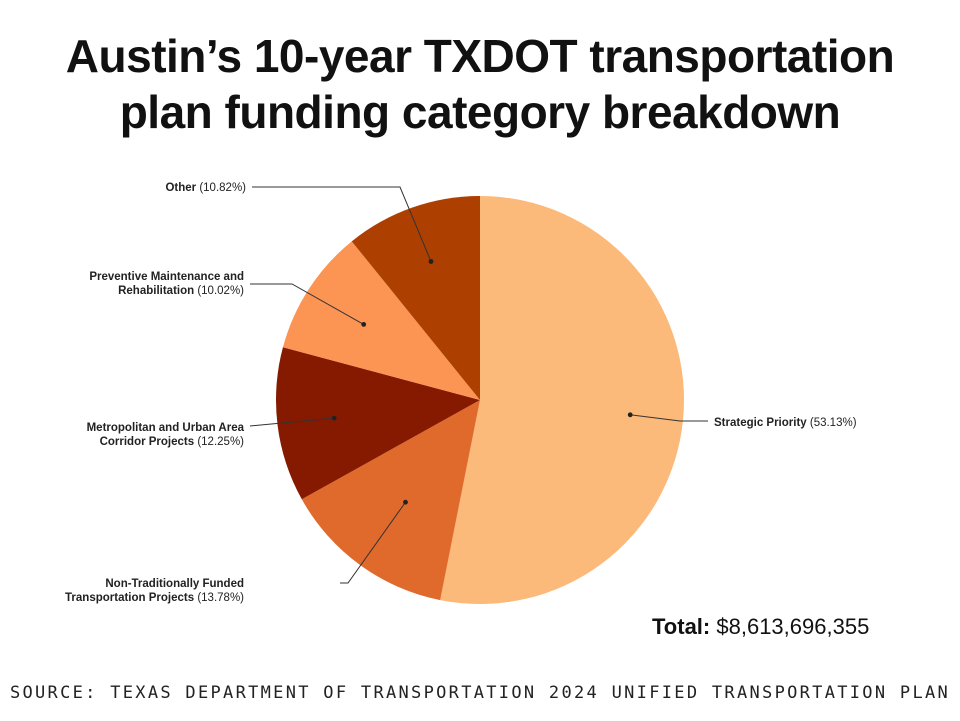 This screenshot has height=721, width=960. What do you see at coordinates (480, 112) in the screenshot?
I see `title-line-2: plan funding category breakdown` at bounding box center [480, 112].